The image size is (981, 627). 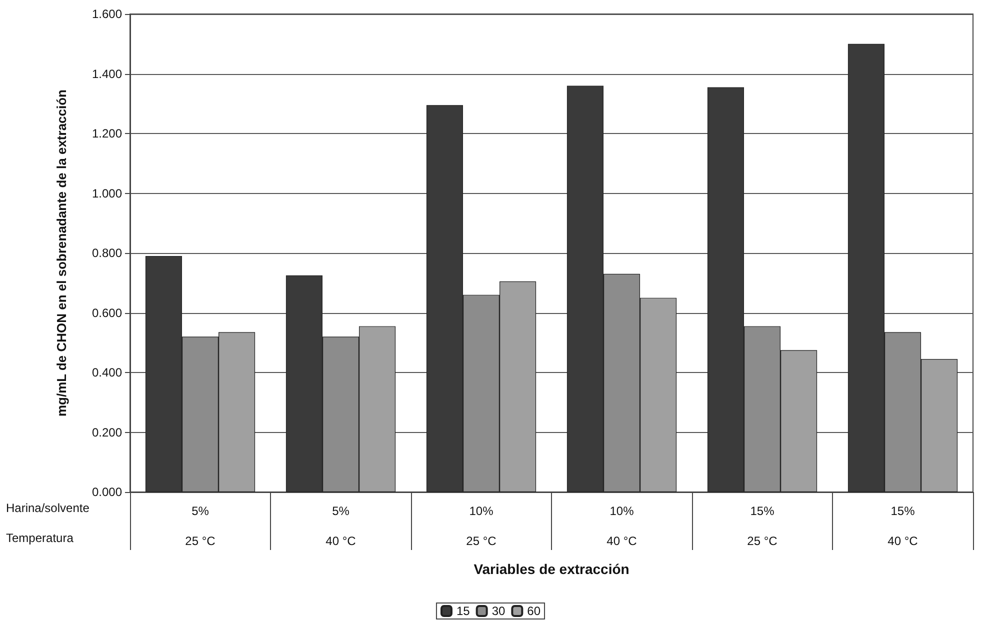 What do you see at coordinates (107, 313) in the screenshot?
I see `y-tick-label: 0.600` at bounding box center [107, 313].